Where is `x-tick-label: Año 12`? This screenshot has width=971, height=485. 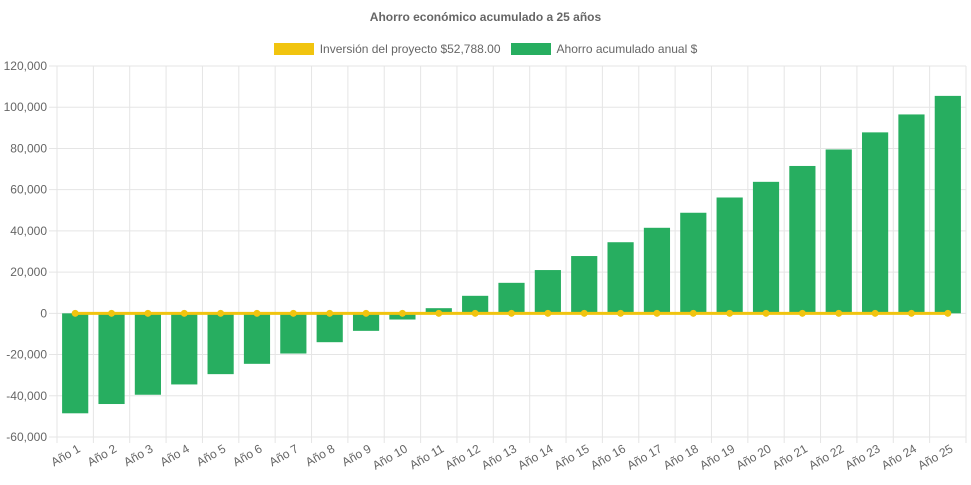 x-tick-label: Año 12 is located at coordinates (463, 456).